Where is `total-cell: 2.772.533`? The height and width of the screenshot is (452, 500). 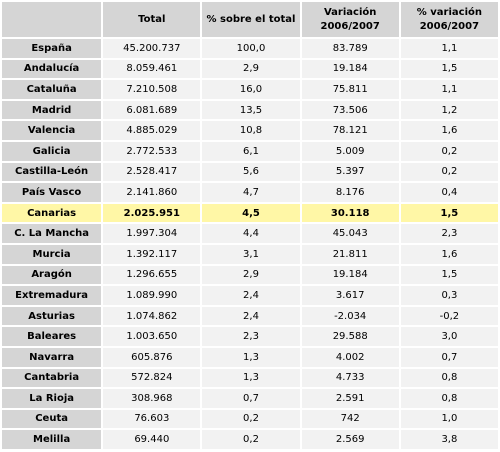 total-cell: 2.772.533 is located at coordinates (152, 151).